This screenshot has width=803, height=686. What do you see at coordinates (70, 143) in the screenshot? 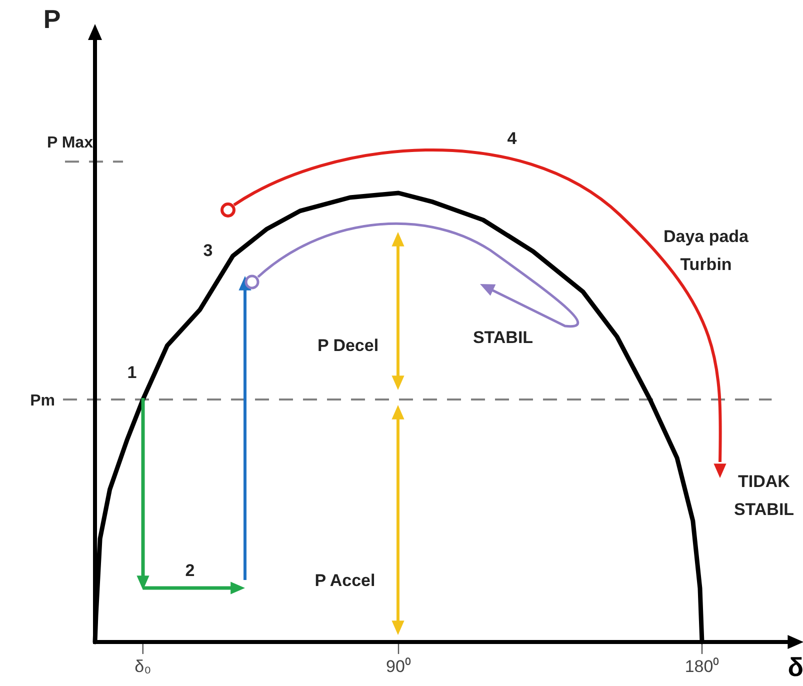
I see `ref-line-label: P Max` at bounding box center [70, 143].